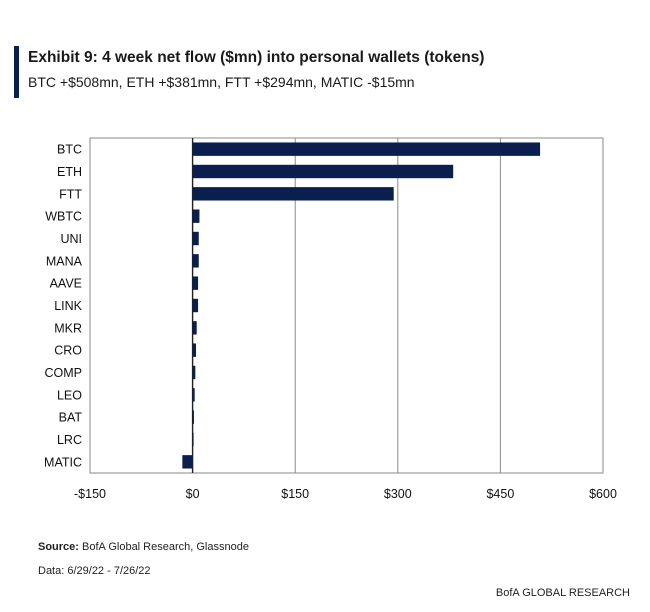 Image resolution: width=650 pixels, height=612 pixels. What do you see at coordinates (194, 350) in the screenshot?
I see `bar-cro` at bounding box center [194, 350].